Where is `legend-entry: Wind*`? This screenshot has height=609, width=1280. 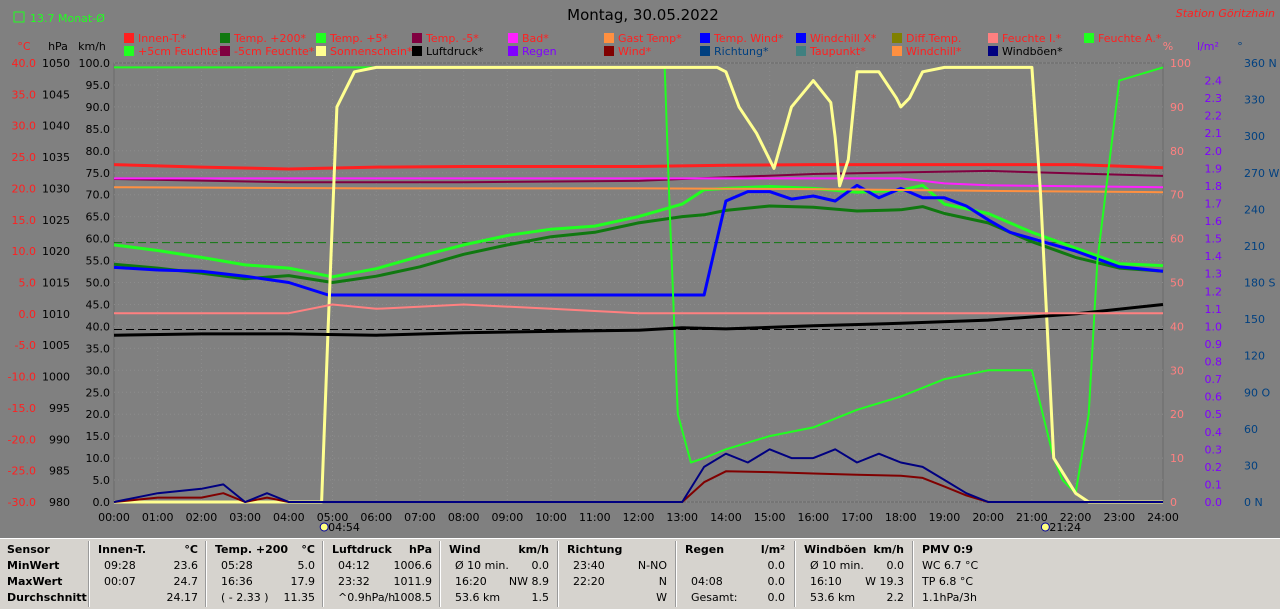 legend-entry: Wind* is located at coordinates (635, 51).